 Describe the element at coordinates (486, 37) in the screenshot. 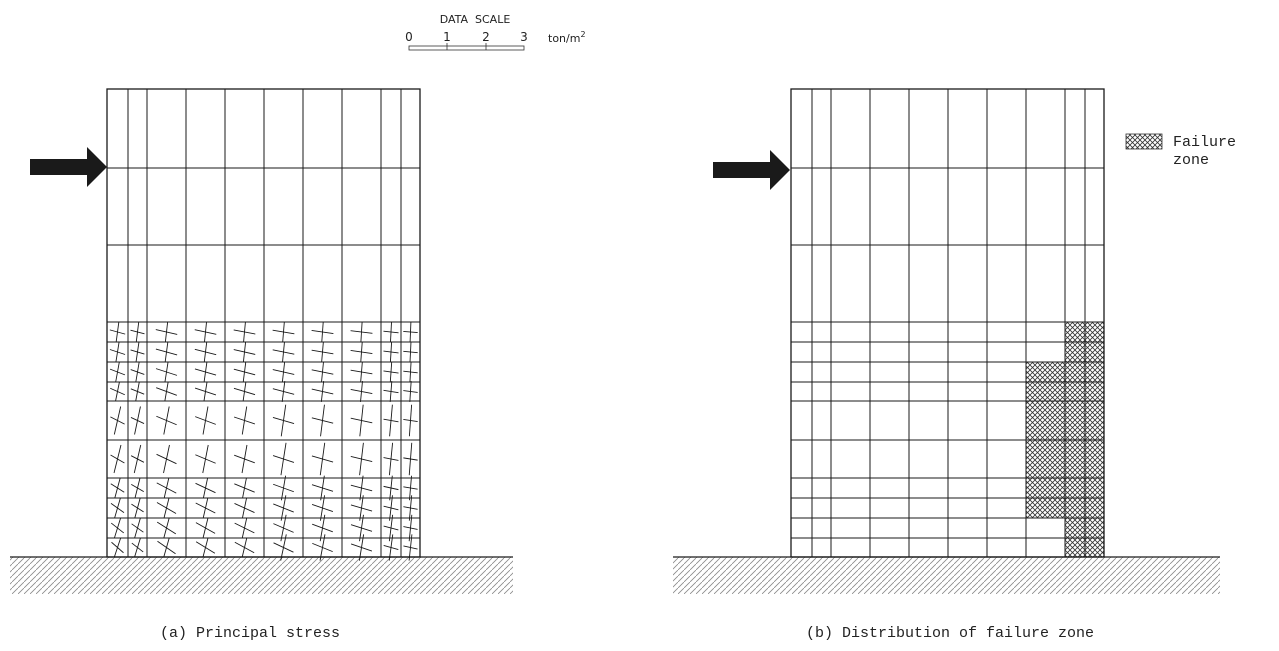

I see `scale-tick-label-2: 2` at that location.